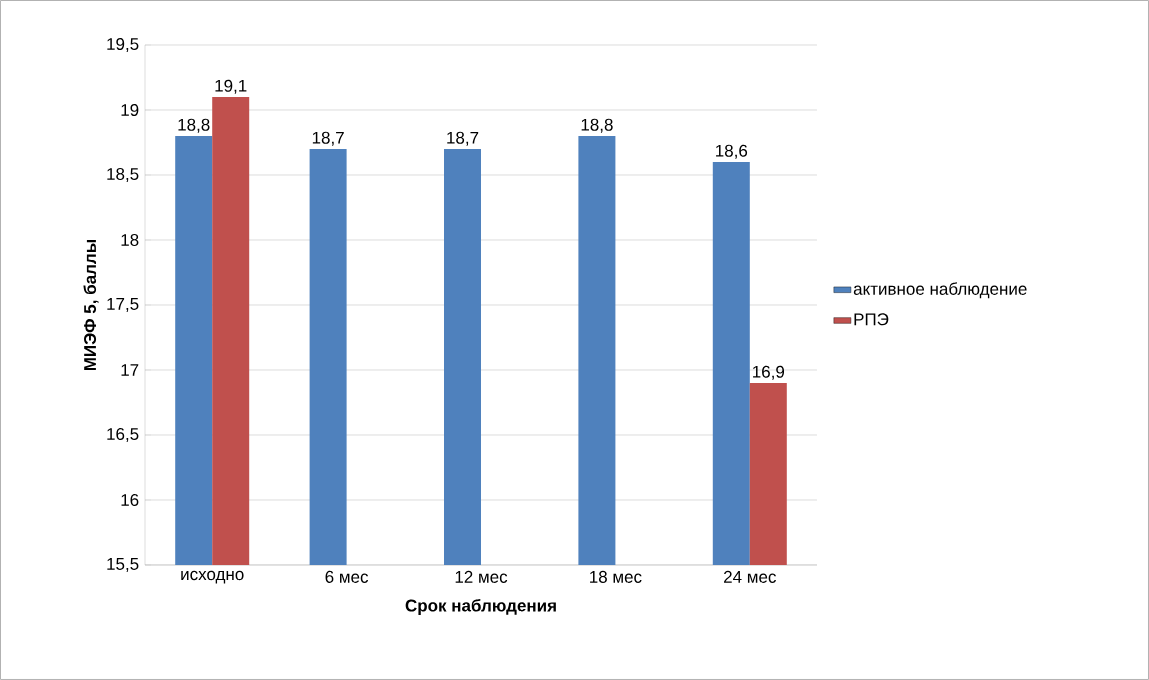 The width and height of the screenshot is (1149, 680). Describe the element at coordinates (769, 372) in the screenshot. I see `data-label: 16,9` at that location.